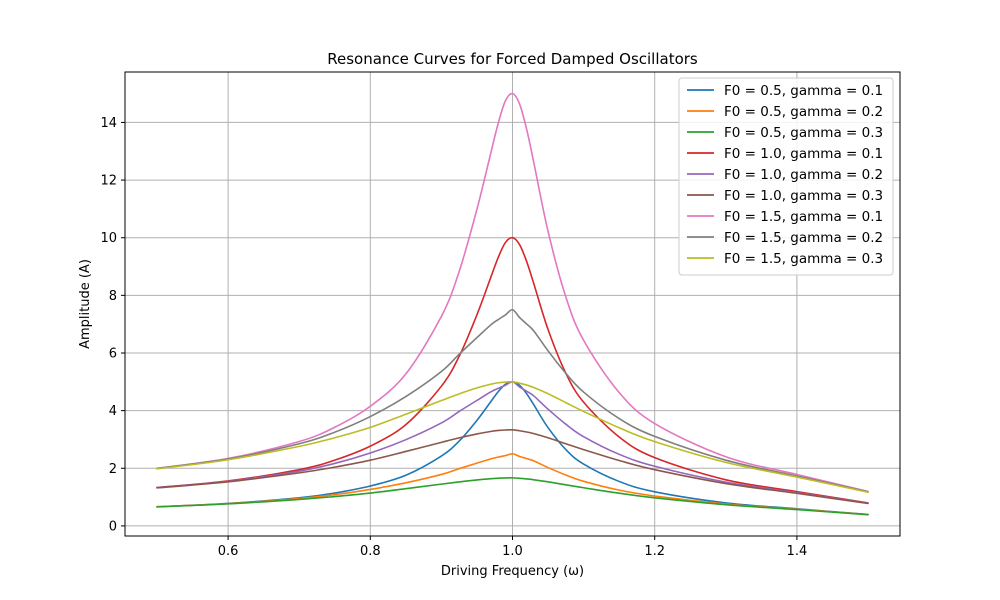  Describe the element at coordinates (803, 259) in the screenshot. I see `legend-entry: F0 = 1.5, gamma = 0.3` at that location.